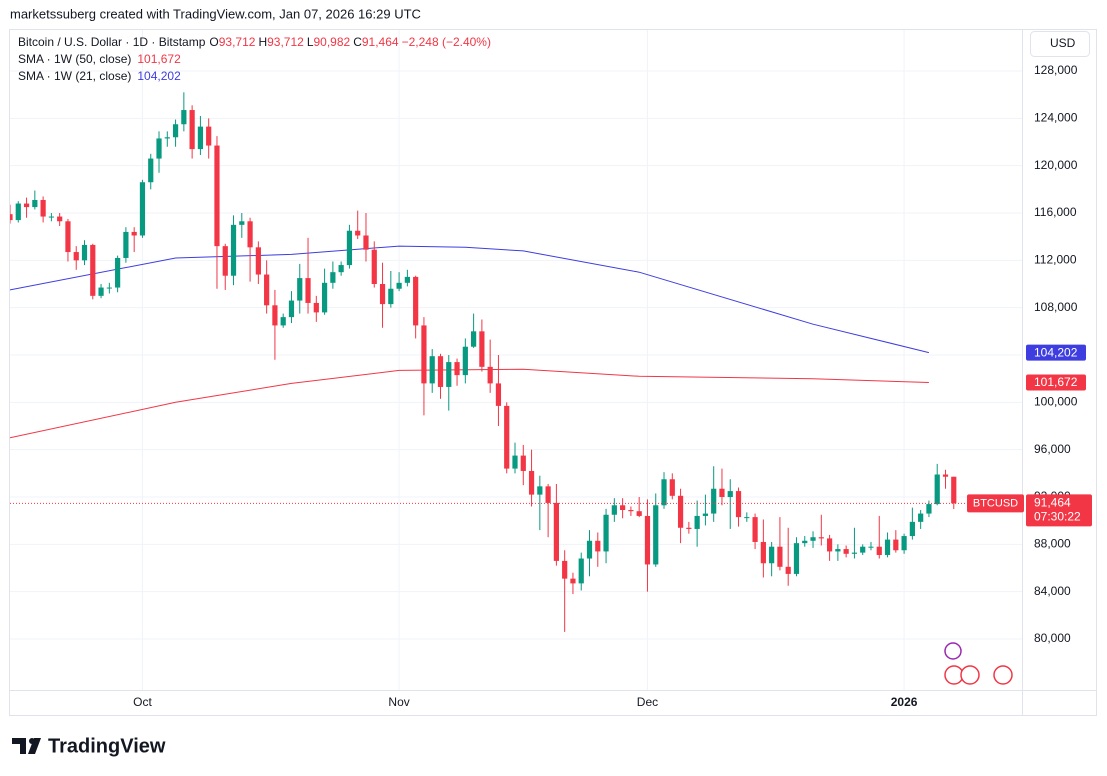  Describe the element at coordinates (1055, 212) in the screenshot. I see `y-tick-label: 116,000` at that location.